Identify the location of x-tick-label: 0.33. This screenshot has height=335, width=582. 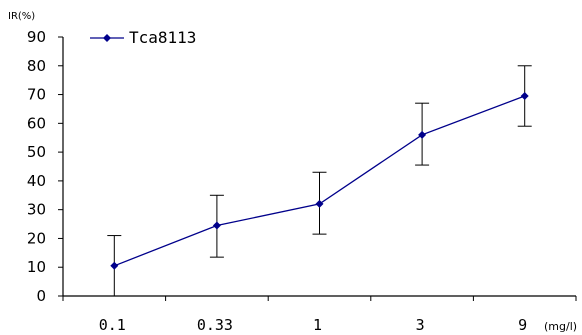
(215, 325).